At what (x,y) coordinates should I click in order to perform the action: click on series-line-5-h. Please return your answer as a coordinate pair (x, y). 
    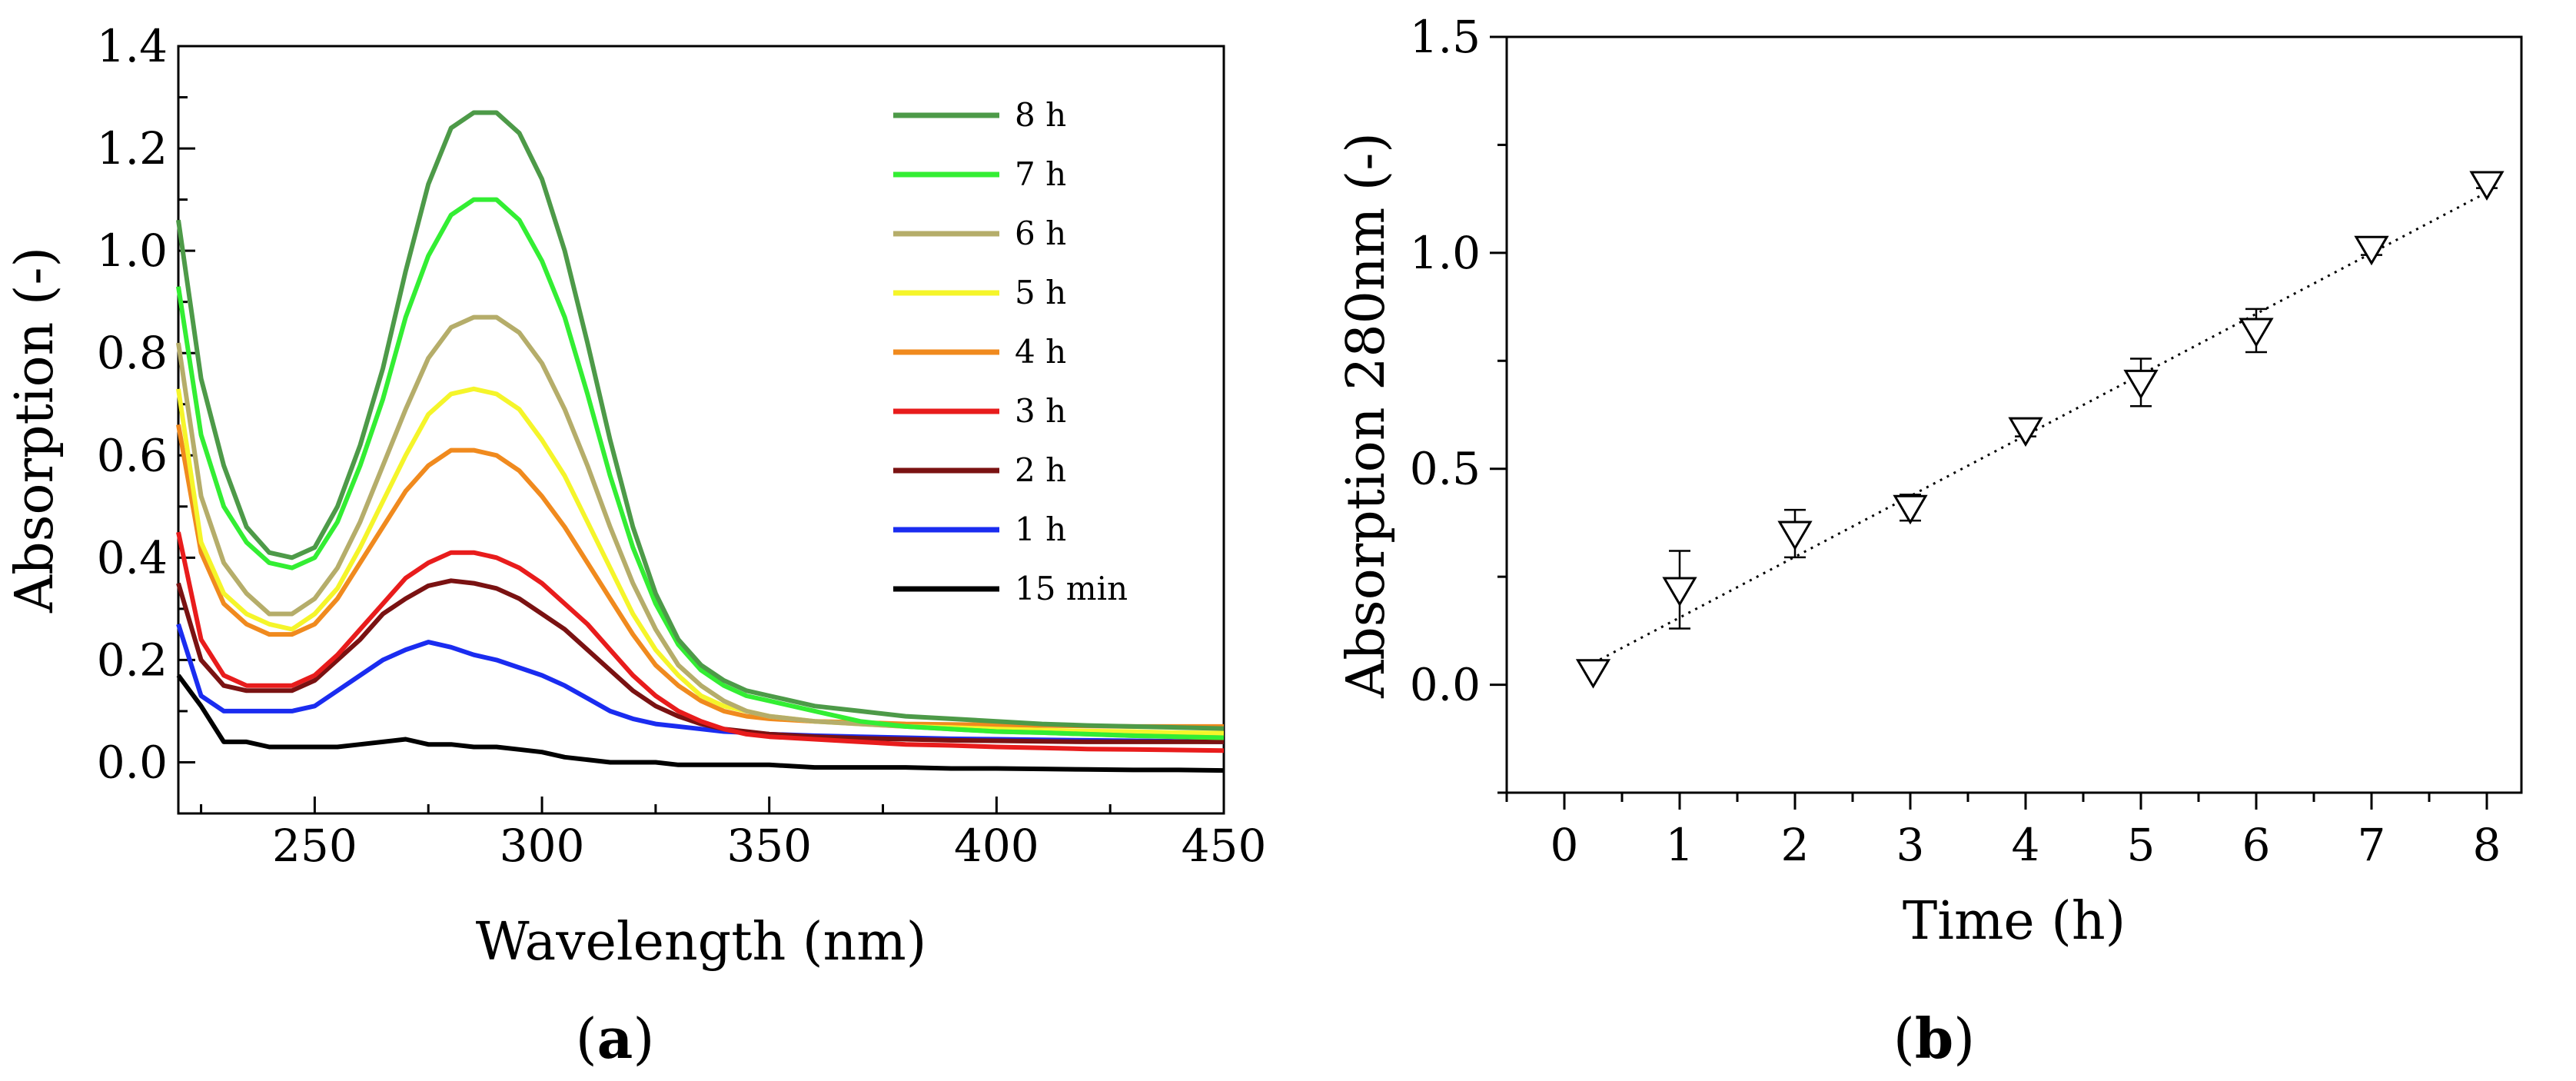
    Looking at the image, I should click on (700, 561).